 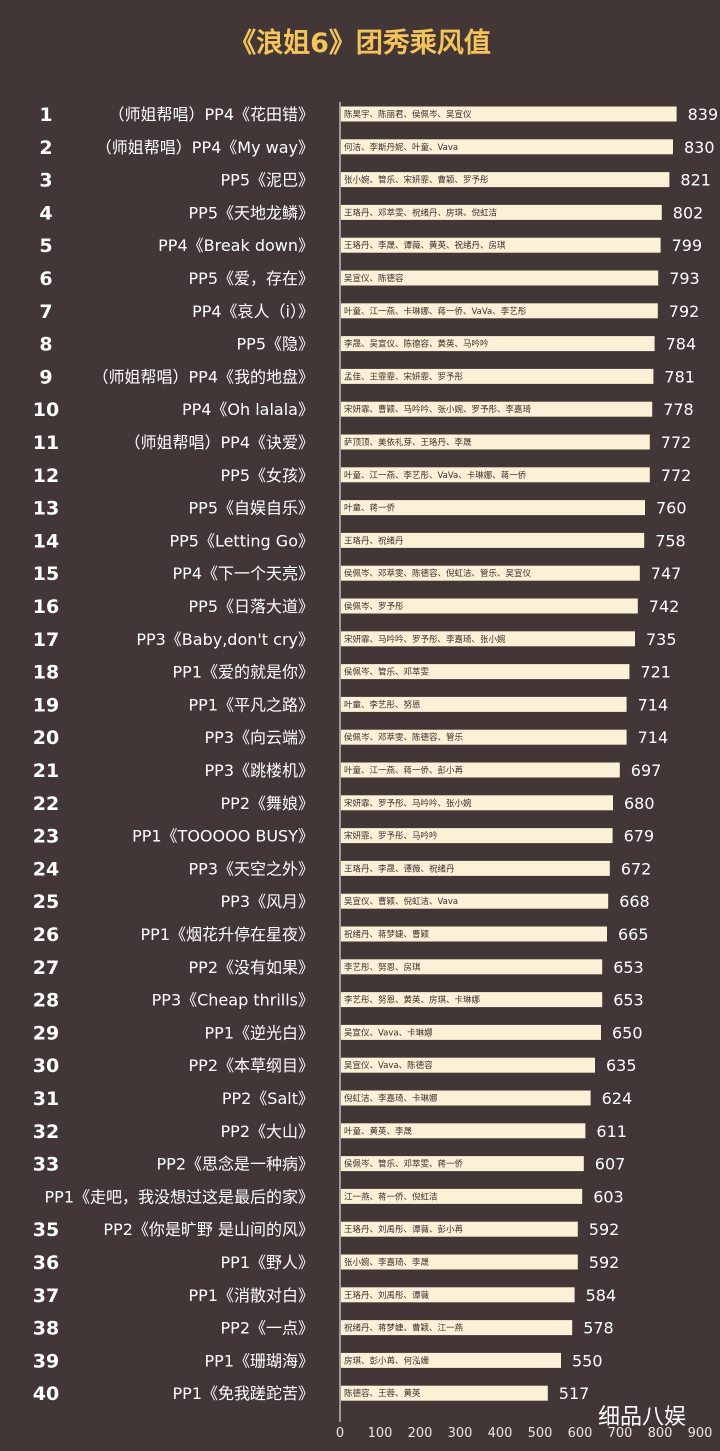 I want to click on value-label: 760, so click(x=671, y=508).